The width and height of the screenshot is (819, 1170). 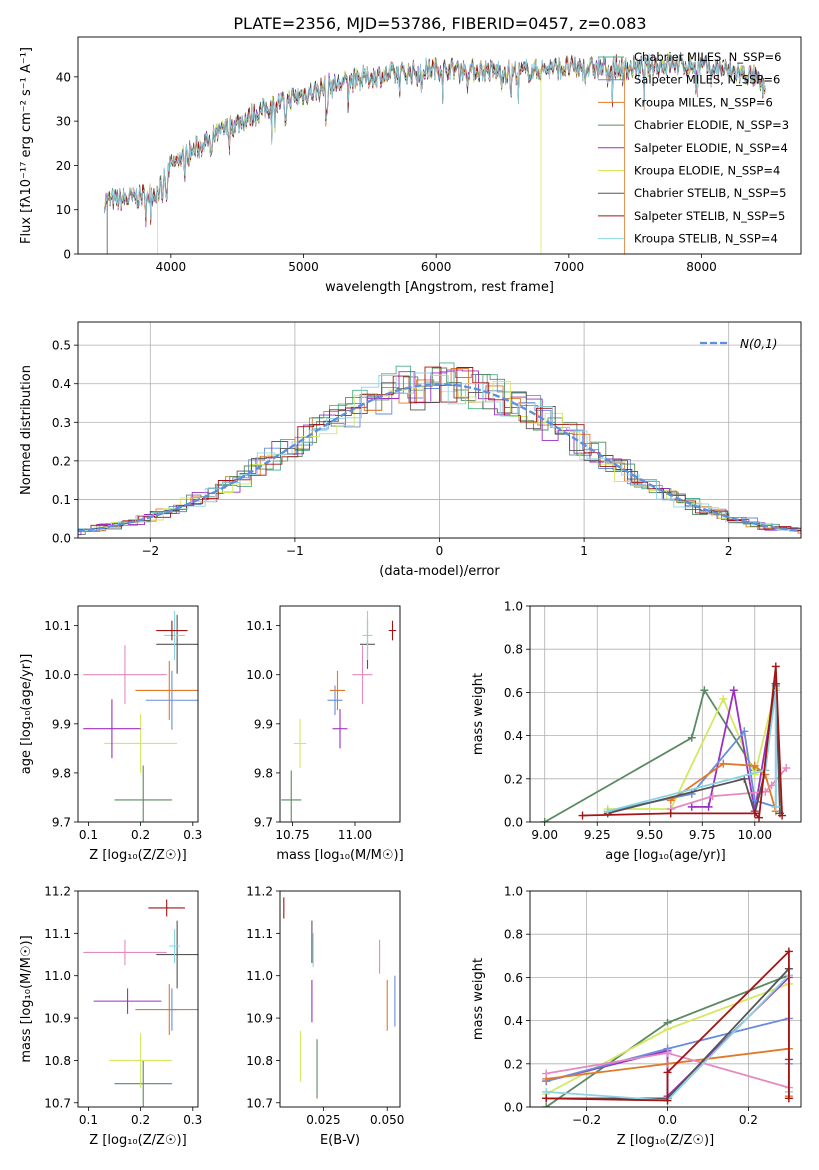 What do you see at coordinates (649, 835) in the screenshot?
I see `x-tick-label: 9.50` at bounding box center [649, 835].